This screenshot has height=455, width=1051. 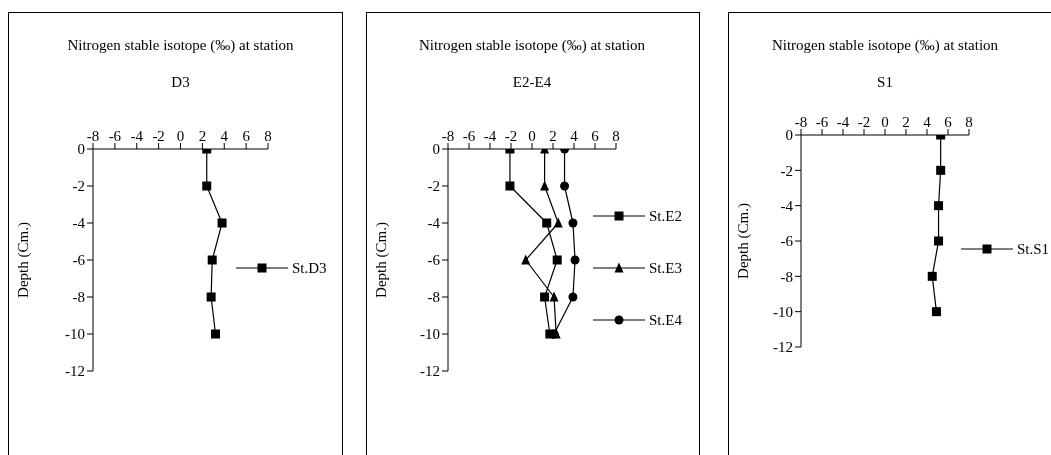 What do you see at coordinates (309, 268) in the screenshot?
I see `legend-label: St.D3` at bounding box center [309, 268].